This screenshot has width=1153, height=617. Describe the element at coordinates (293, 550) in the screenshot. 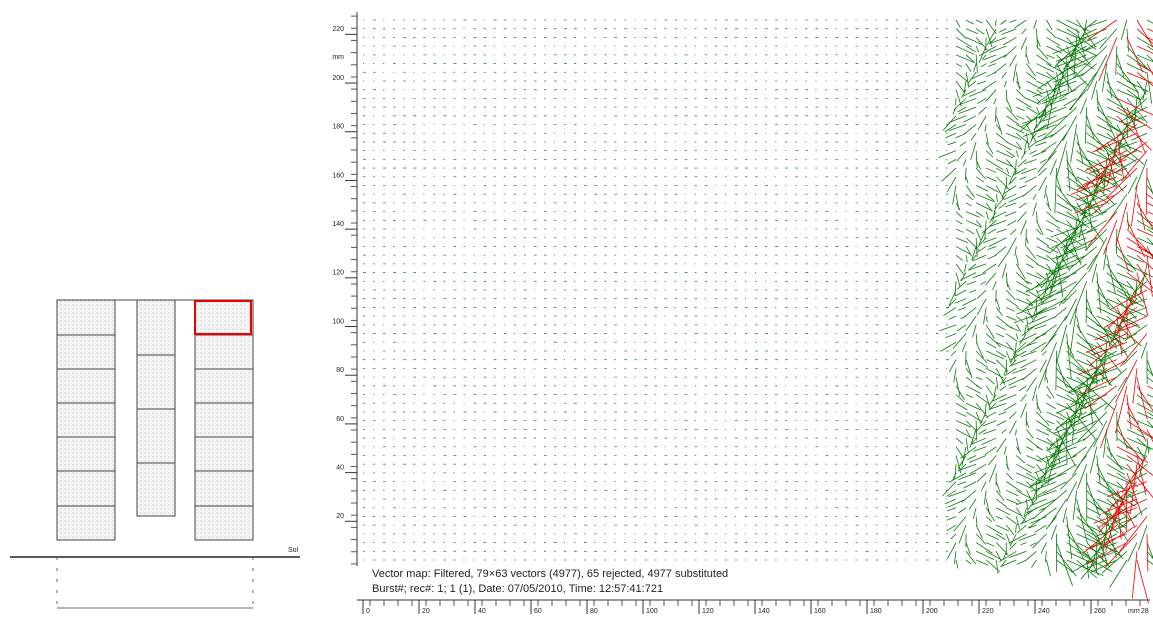

I see `ground-label: Sol` at that location.